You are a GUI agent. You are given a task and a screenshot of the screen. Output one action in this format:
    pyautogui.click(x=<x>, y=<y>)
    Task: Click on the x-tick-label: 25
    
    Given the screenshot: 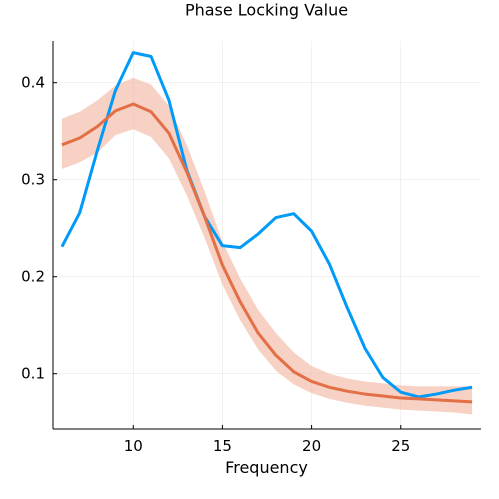 What is the action you would take?
    pyautogui.click(x=400, y=446)
    